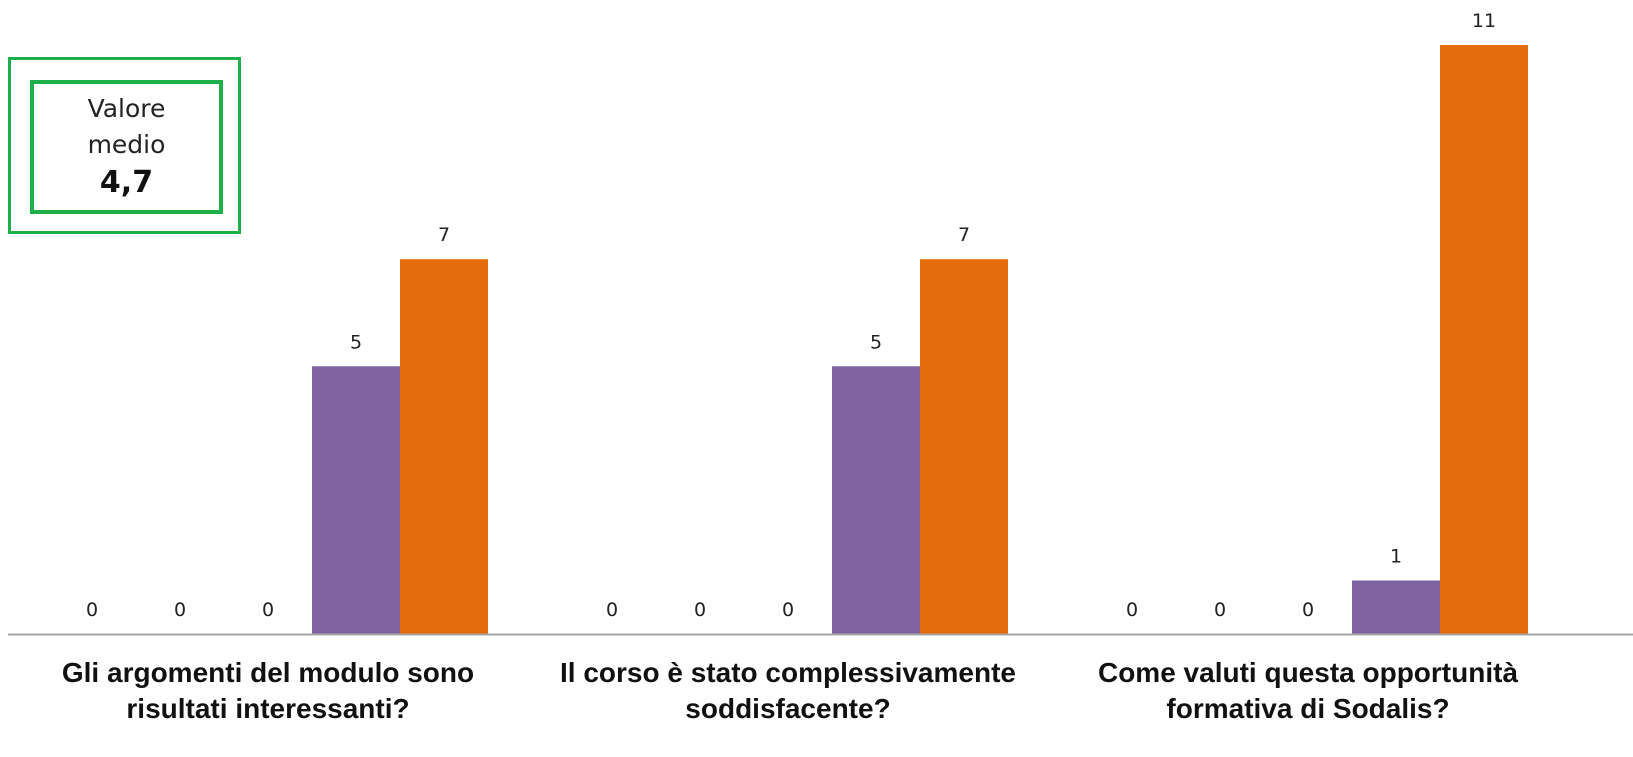 The width and height of the screenshot is (1633, 757). Describe the element at coordinates (126, 182) in the screenshot. I see `average-value: 4,7` at that location.